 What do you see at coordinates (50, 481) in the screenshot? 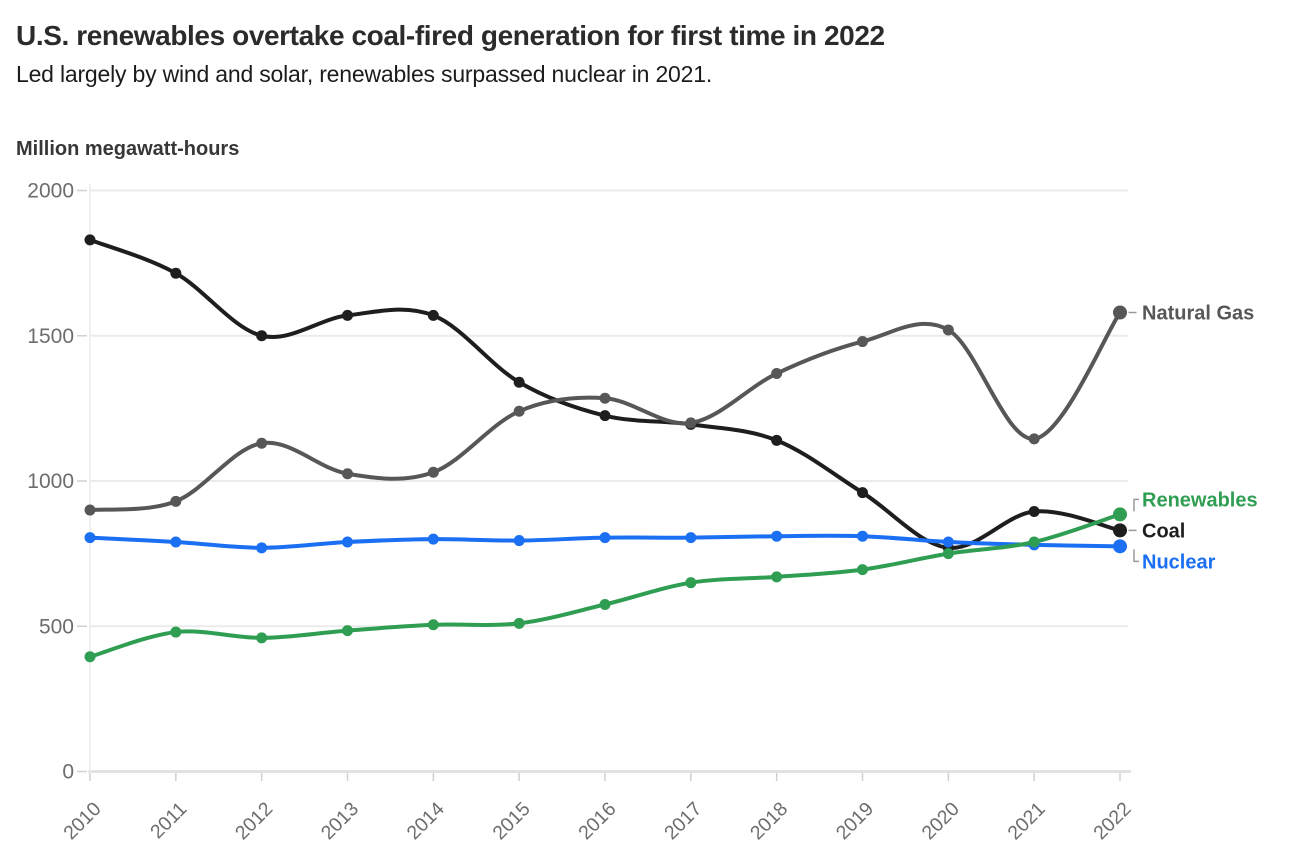
I see `y-tick-label: 1000` at bounding box center [50, 481].